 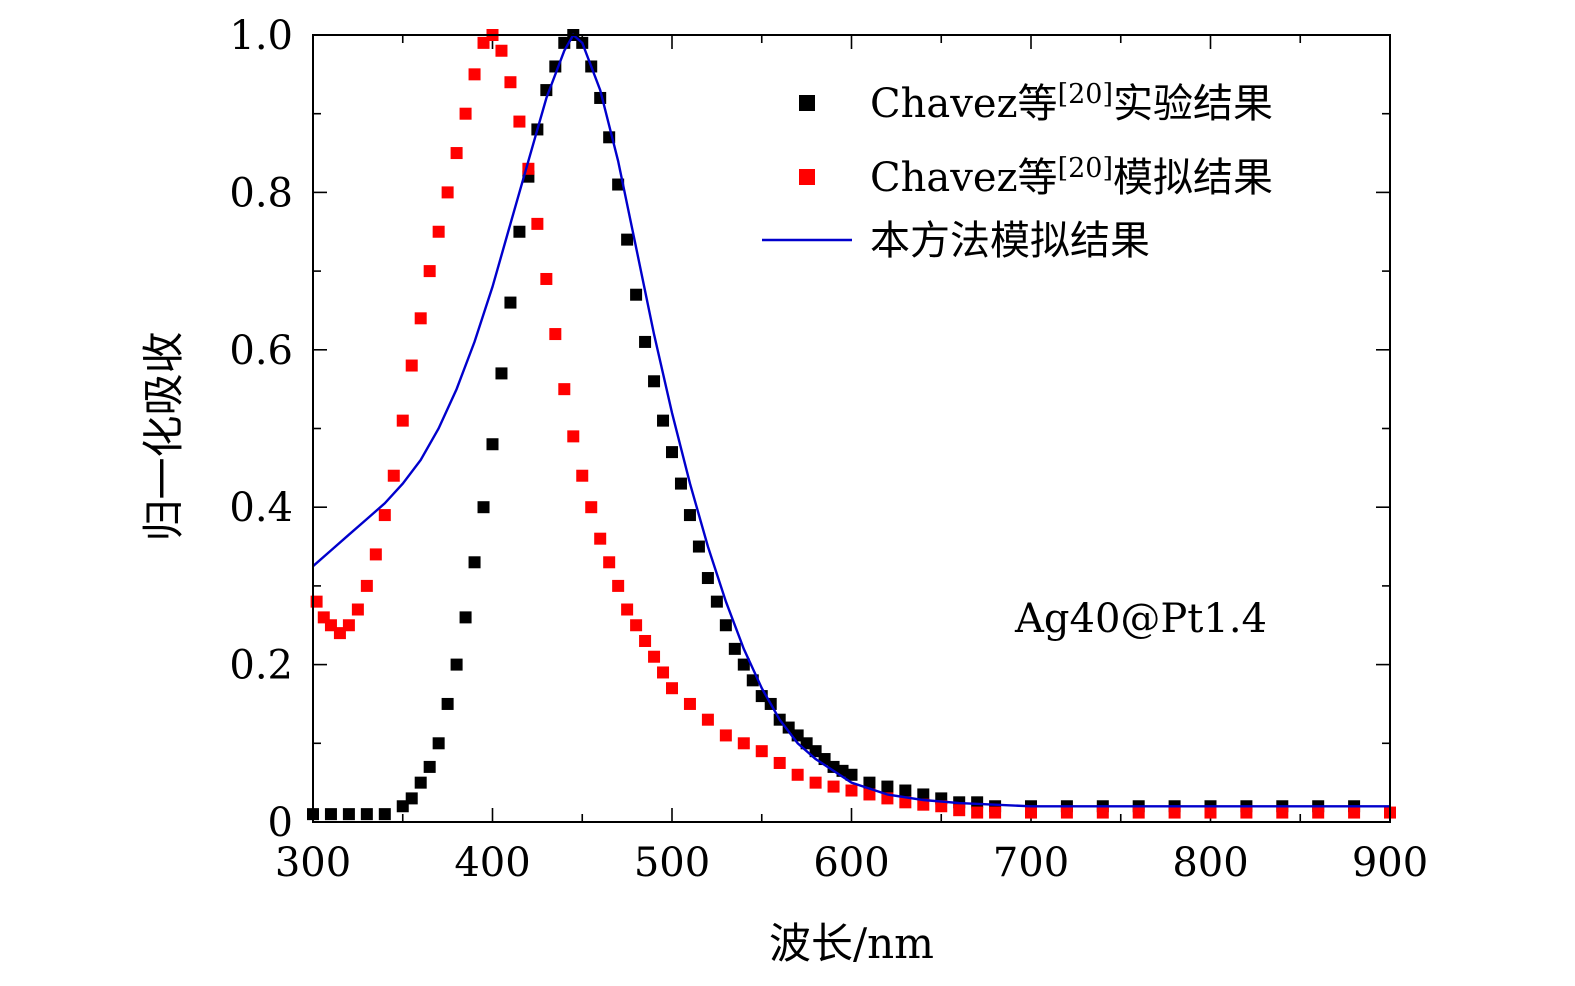 I want to click on x-tick-label: 900, so click(x=1390, y=863).